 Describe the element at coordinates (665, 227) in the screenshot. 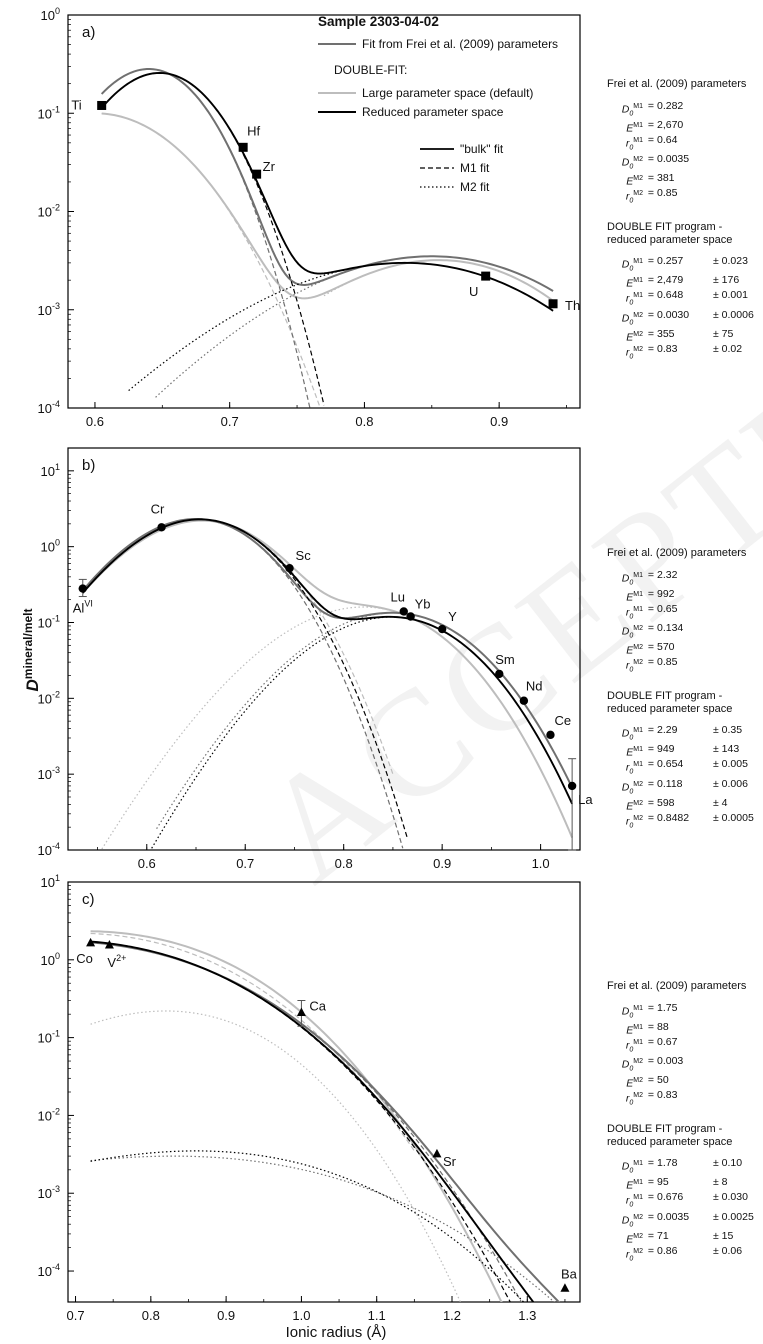

I see `doublefit-params-title: DOUBLE FIT program -` at that location.